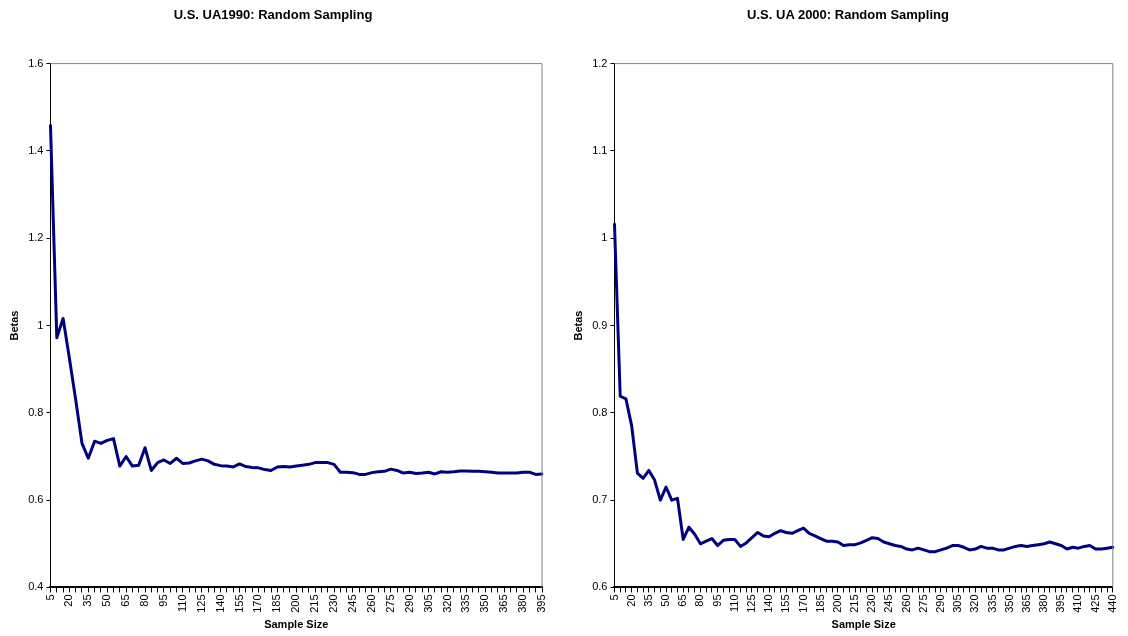 The width and height of the screenshot is (1128, 636). Describe the element at coordinates (1094, 603) in the screenshot. I see `x-tick-label: 425` at that location.